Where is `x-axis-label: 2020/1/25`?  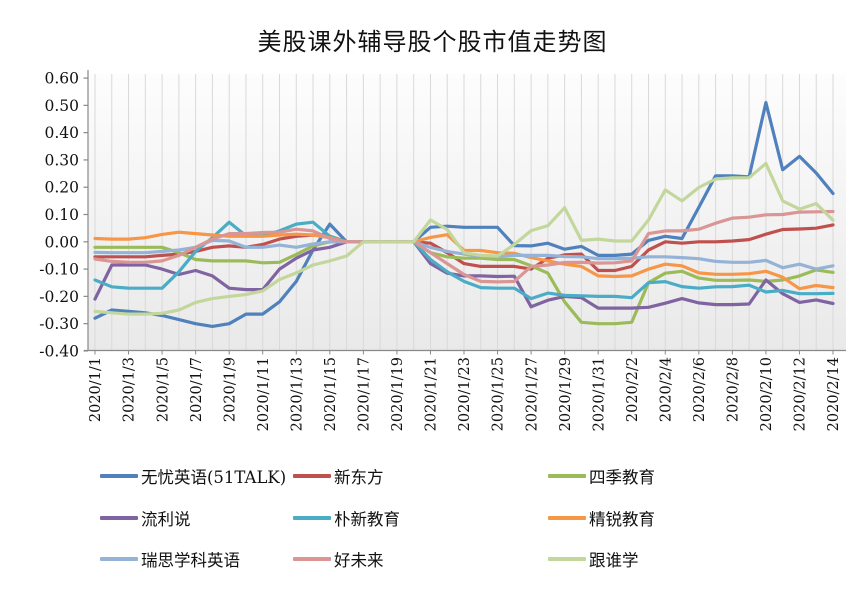 x-axis-label: 2020/1/25 is located at coordinates (499, 394).